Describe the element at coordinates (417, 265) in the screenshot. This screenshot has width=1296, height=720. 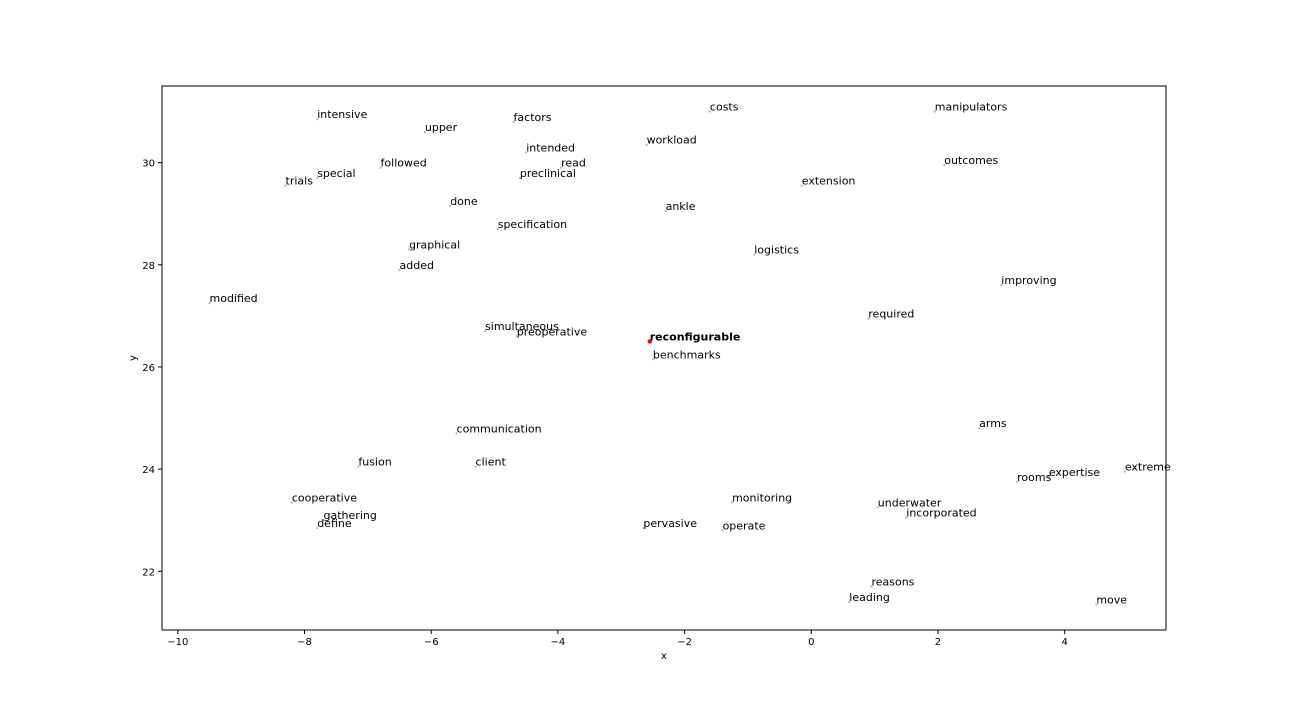
I see `point-label: added` at that location.